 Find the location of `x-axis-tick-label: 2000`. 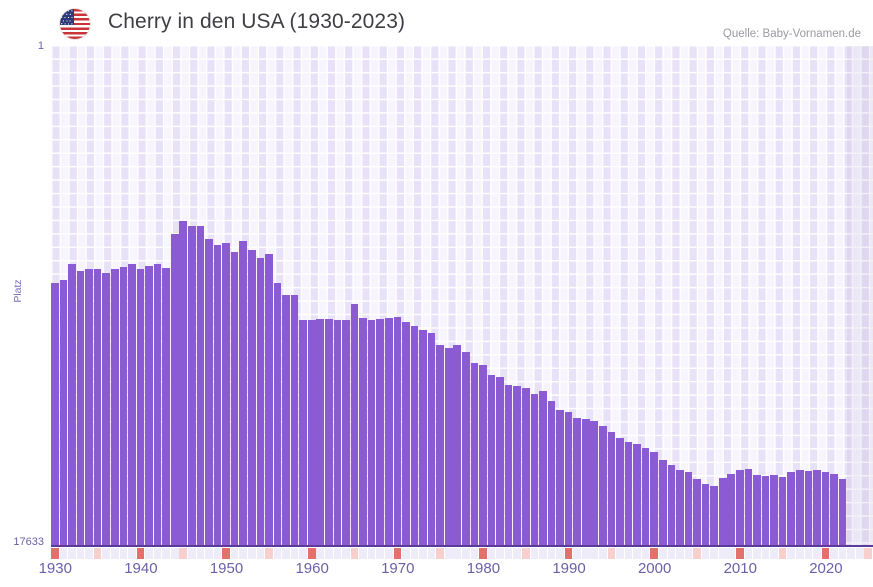

x-axis-tick-label: 2000 is located at coordinates (654, 568).